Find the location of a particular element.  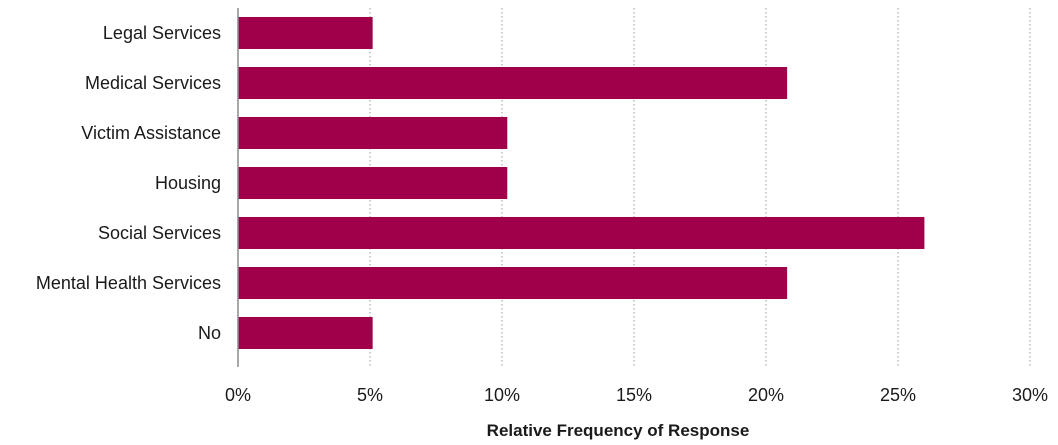

x-tick-label: 0% is located at coordinates (238, 395).